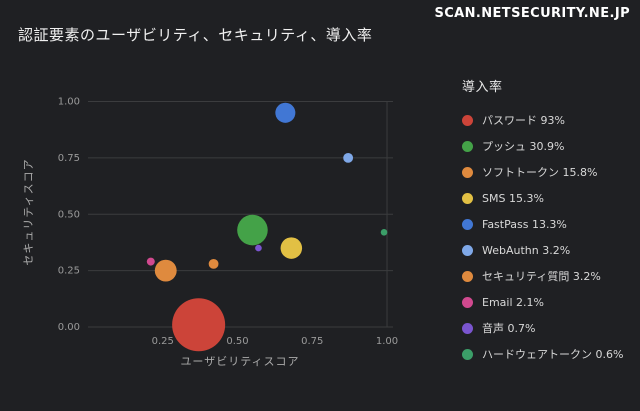 Image resolution: width=640 pixels, height=411 pixels. I want to click on legend-item-WebAuthn: WebAuthn 3.2%, so click(548, 250).